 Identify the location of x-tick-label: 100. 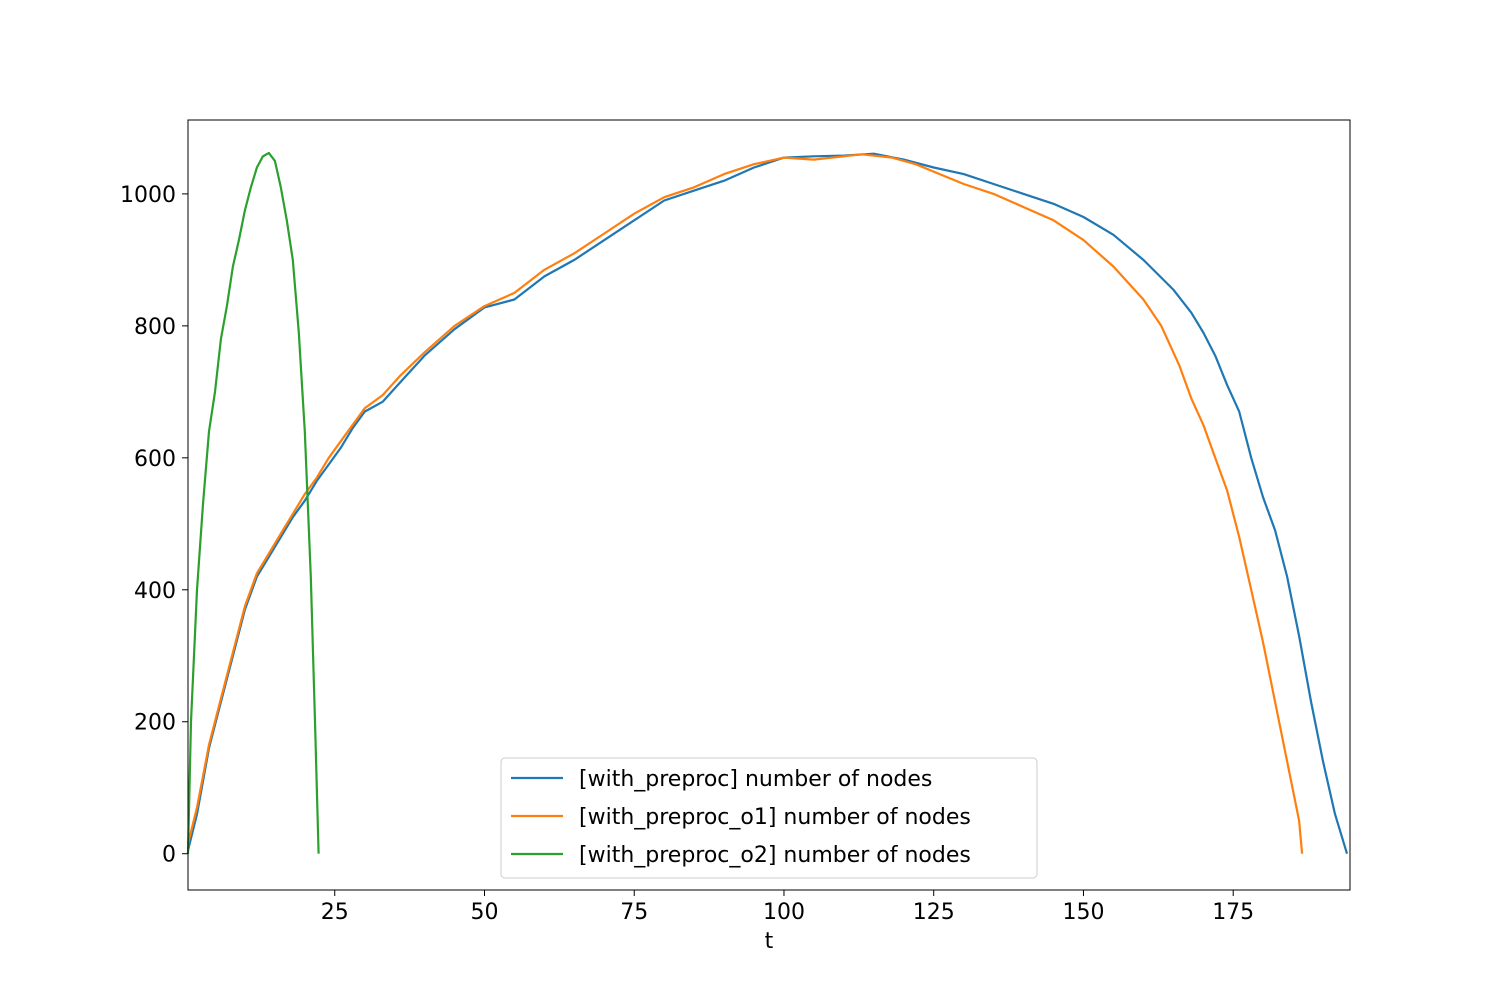
(784, 912).